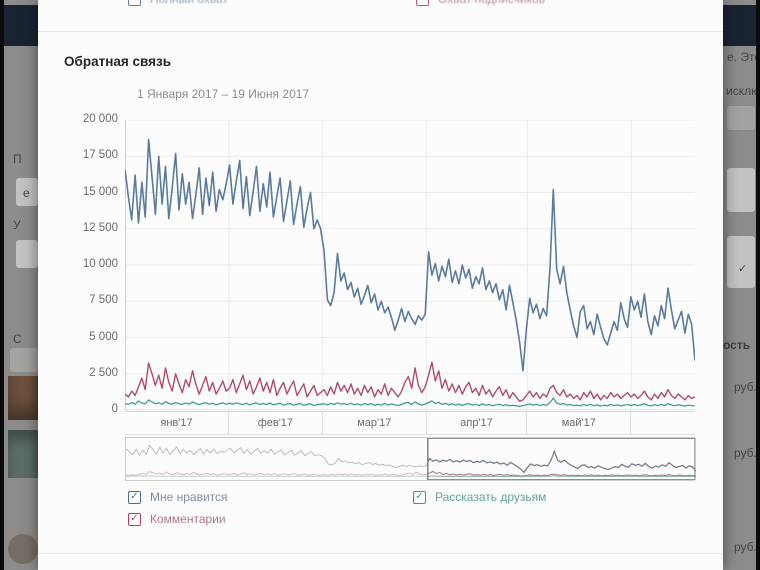 The height and width of the screenshot is (570, 760). Describe the element at coordinates (134, 497) in the screenshot. I see `likes-checkbox: ✓` at that location.